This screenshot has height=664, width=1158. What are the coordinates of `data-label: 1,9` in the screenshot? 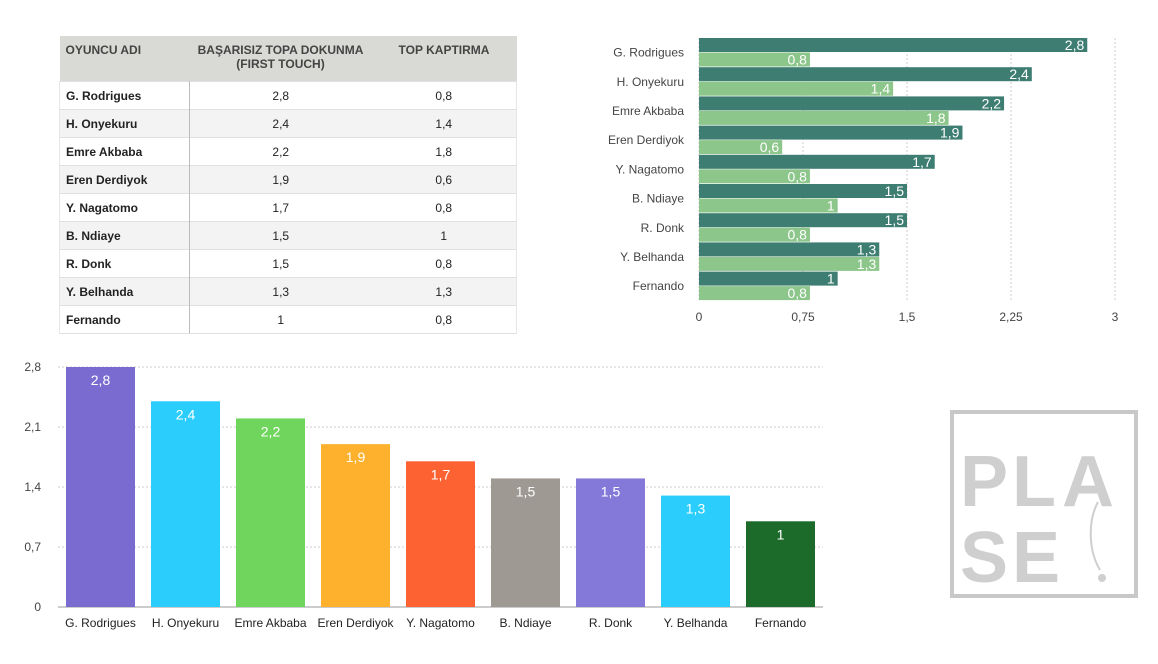 It's located at (950, 133).